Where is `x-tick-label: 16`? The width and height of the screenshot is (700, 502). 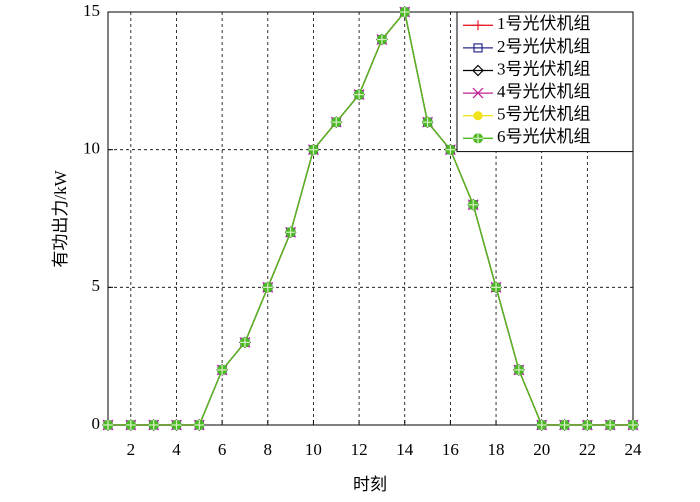
x-tick-label: 16 is located at coordinates (450, 449).